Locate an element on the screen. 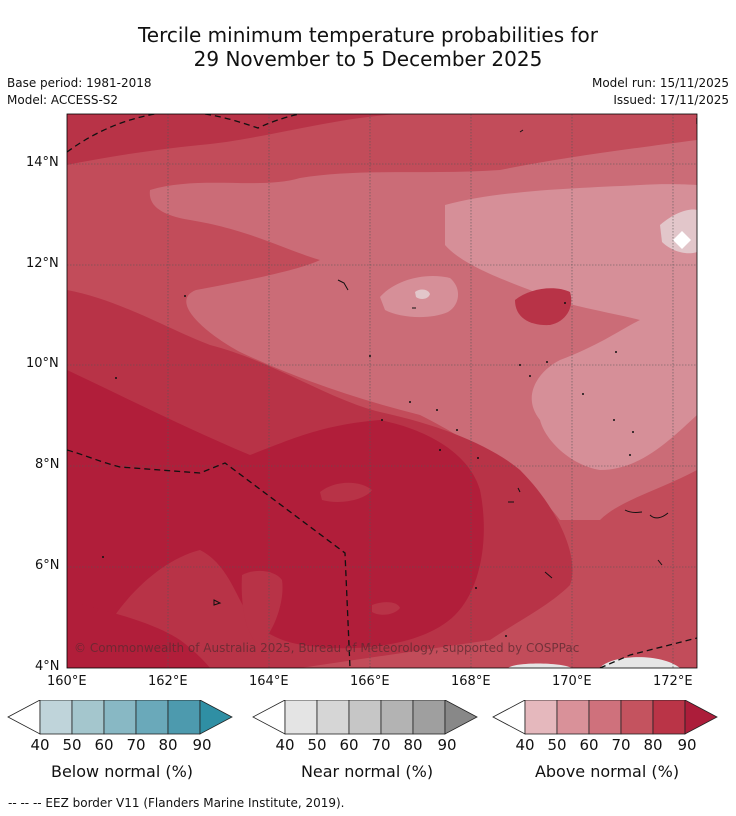  marker-diamond is located at coordinates (682, 240).